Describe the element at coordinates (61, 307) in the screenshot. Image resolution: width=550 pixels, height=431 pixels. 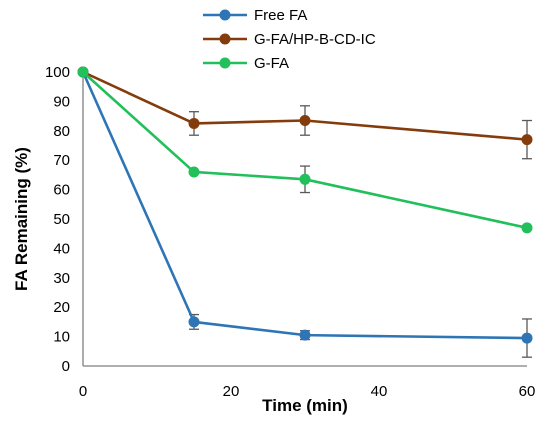
I see `y-tick-label: 20` at that location.